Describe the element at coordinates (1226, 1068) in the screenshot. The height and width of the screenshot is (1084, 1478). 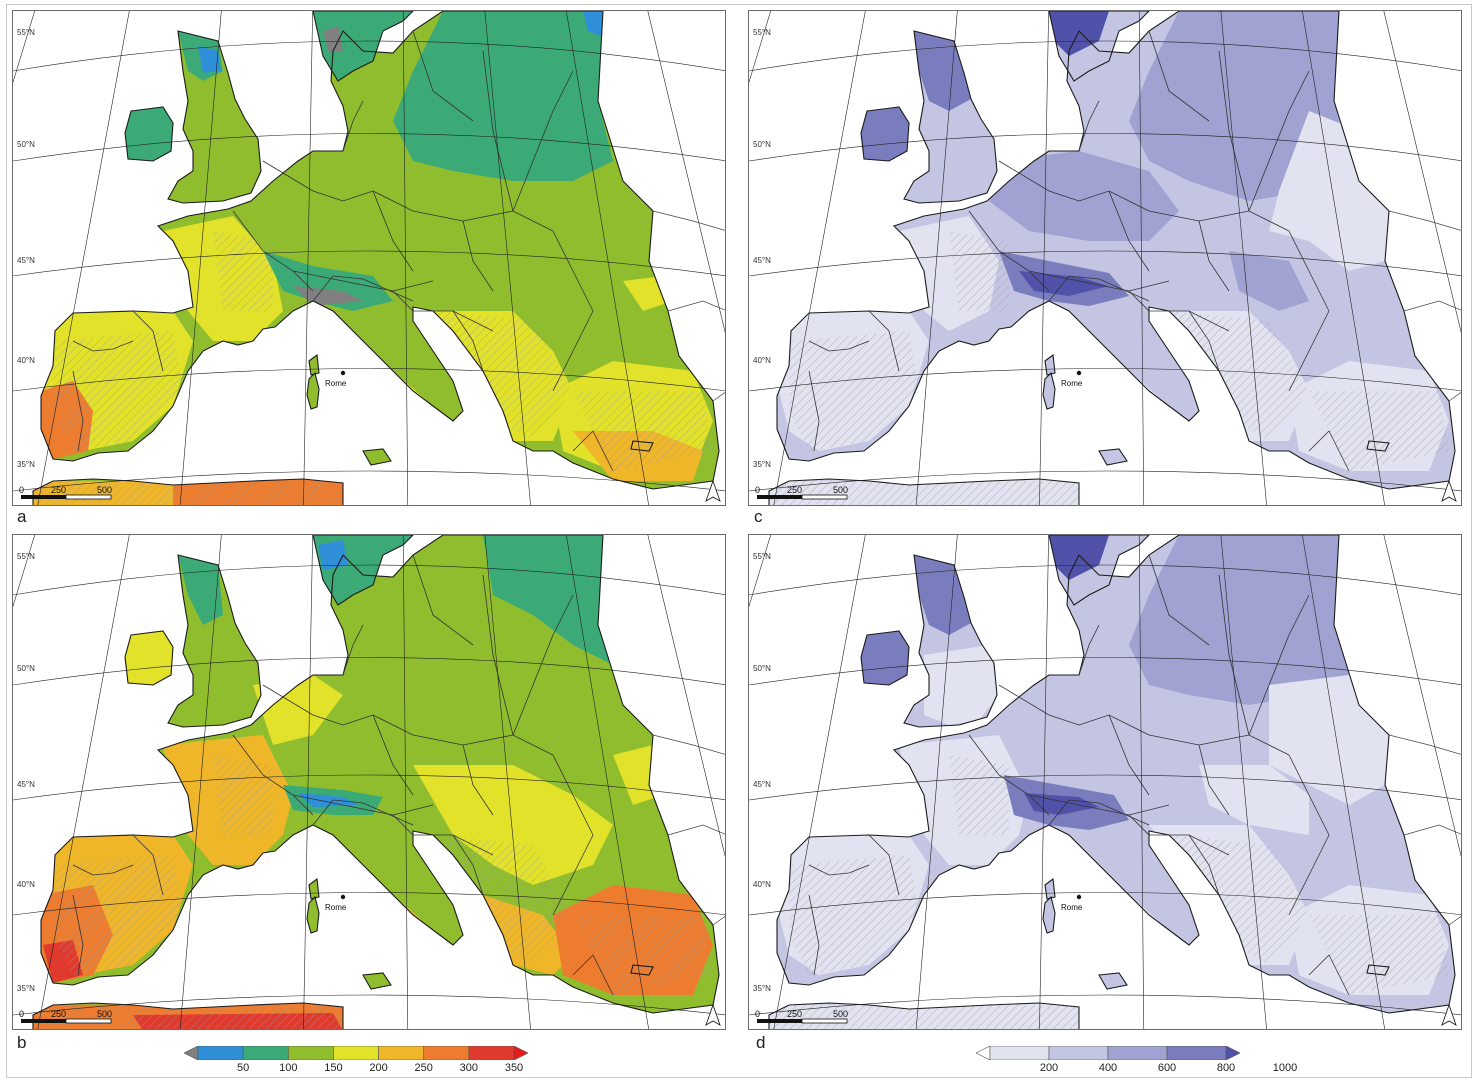
I see `colorbar-tick-label: 800` at that location.